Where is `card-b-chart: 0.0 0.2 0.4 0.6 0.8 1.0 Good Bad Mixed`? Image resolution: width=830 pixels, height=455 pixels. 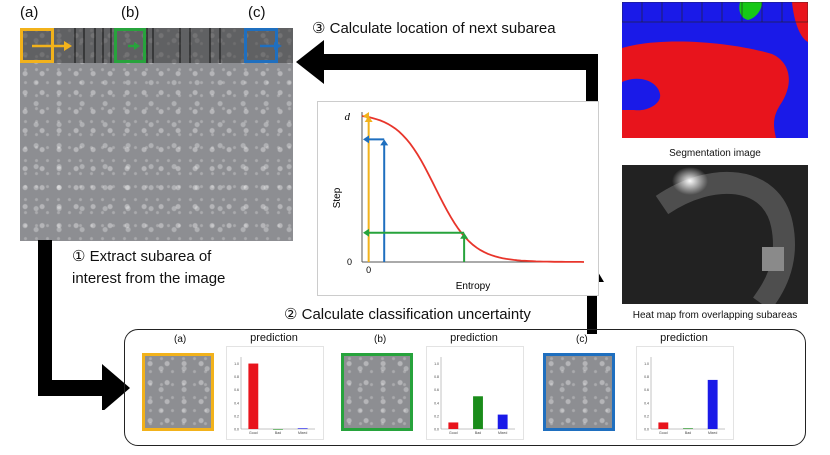
card-b-chart: 0.0 0.2 0.4 0.6 0.8 1.0 Good Bad Mixed is located at coordinates (475, 393).